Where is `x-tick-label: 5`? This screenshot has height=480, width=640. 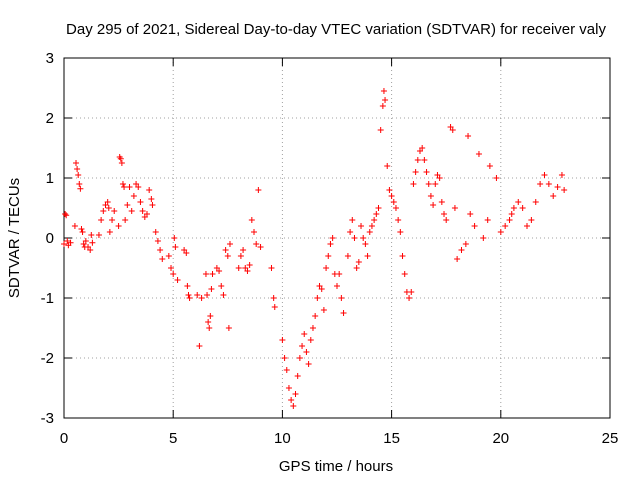 x-tick-label: 5 is located at coordinates (173, 438).